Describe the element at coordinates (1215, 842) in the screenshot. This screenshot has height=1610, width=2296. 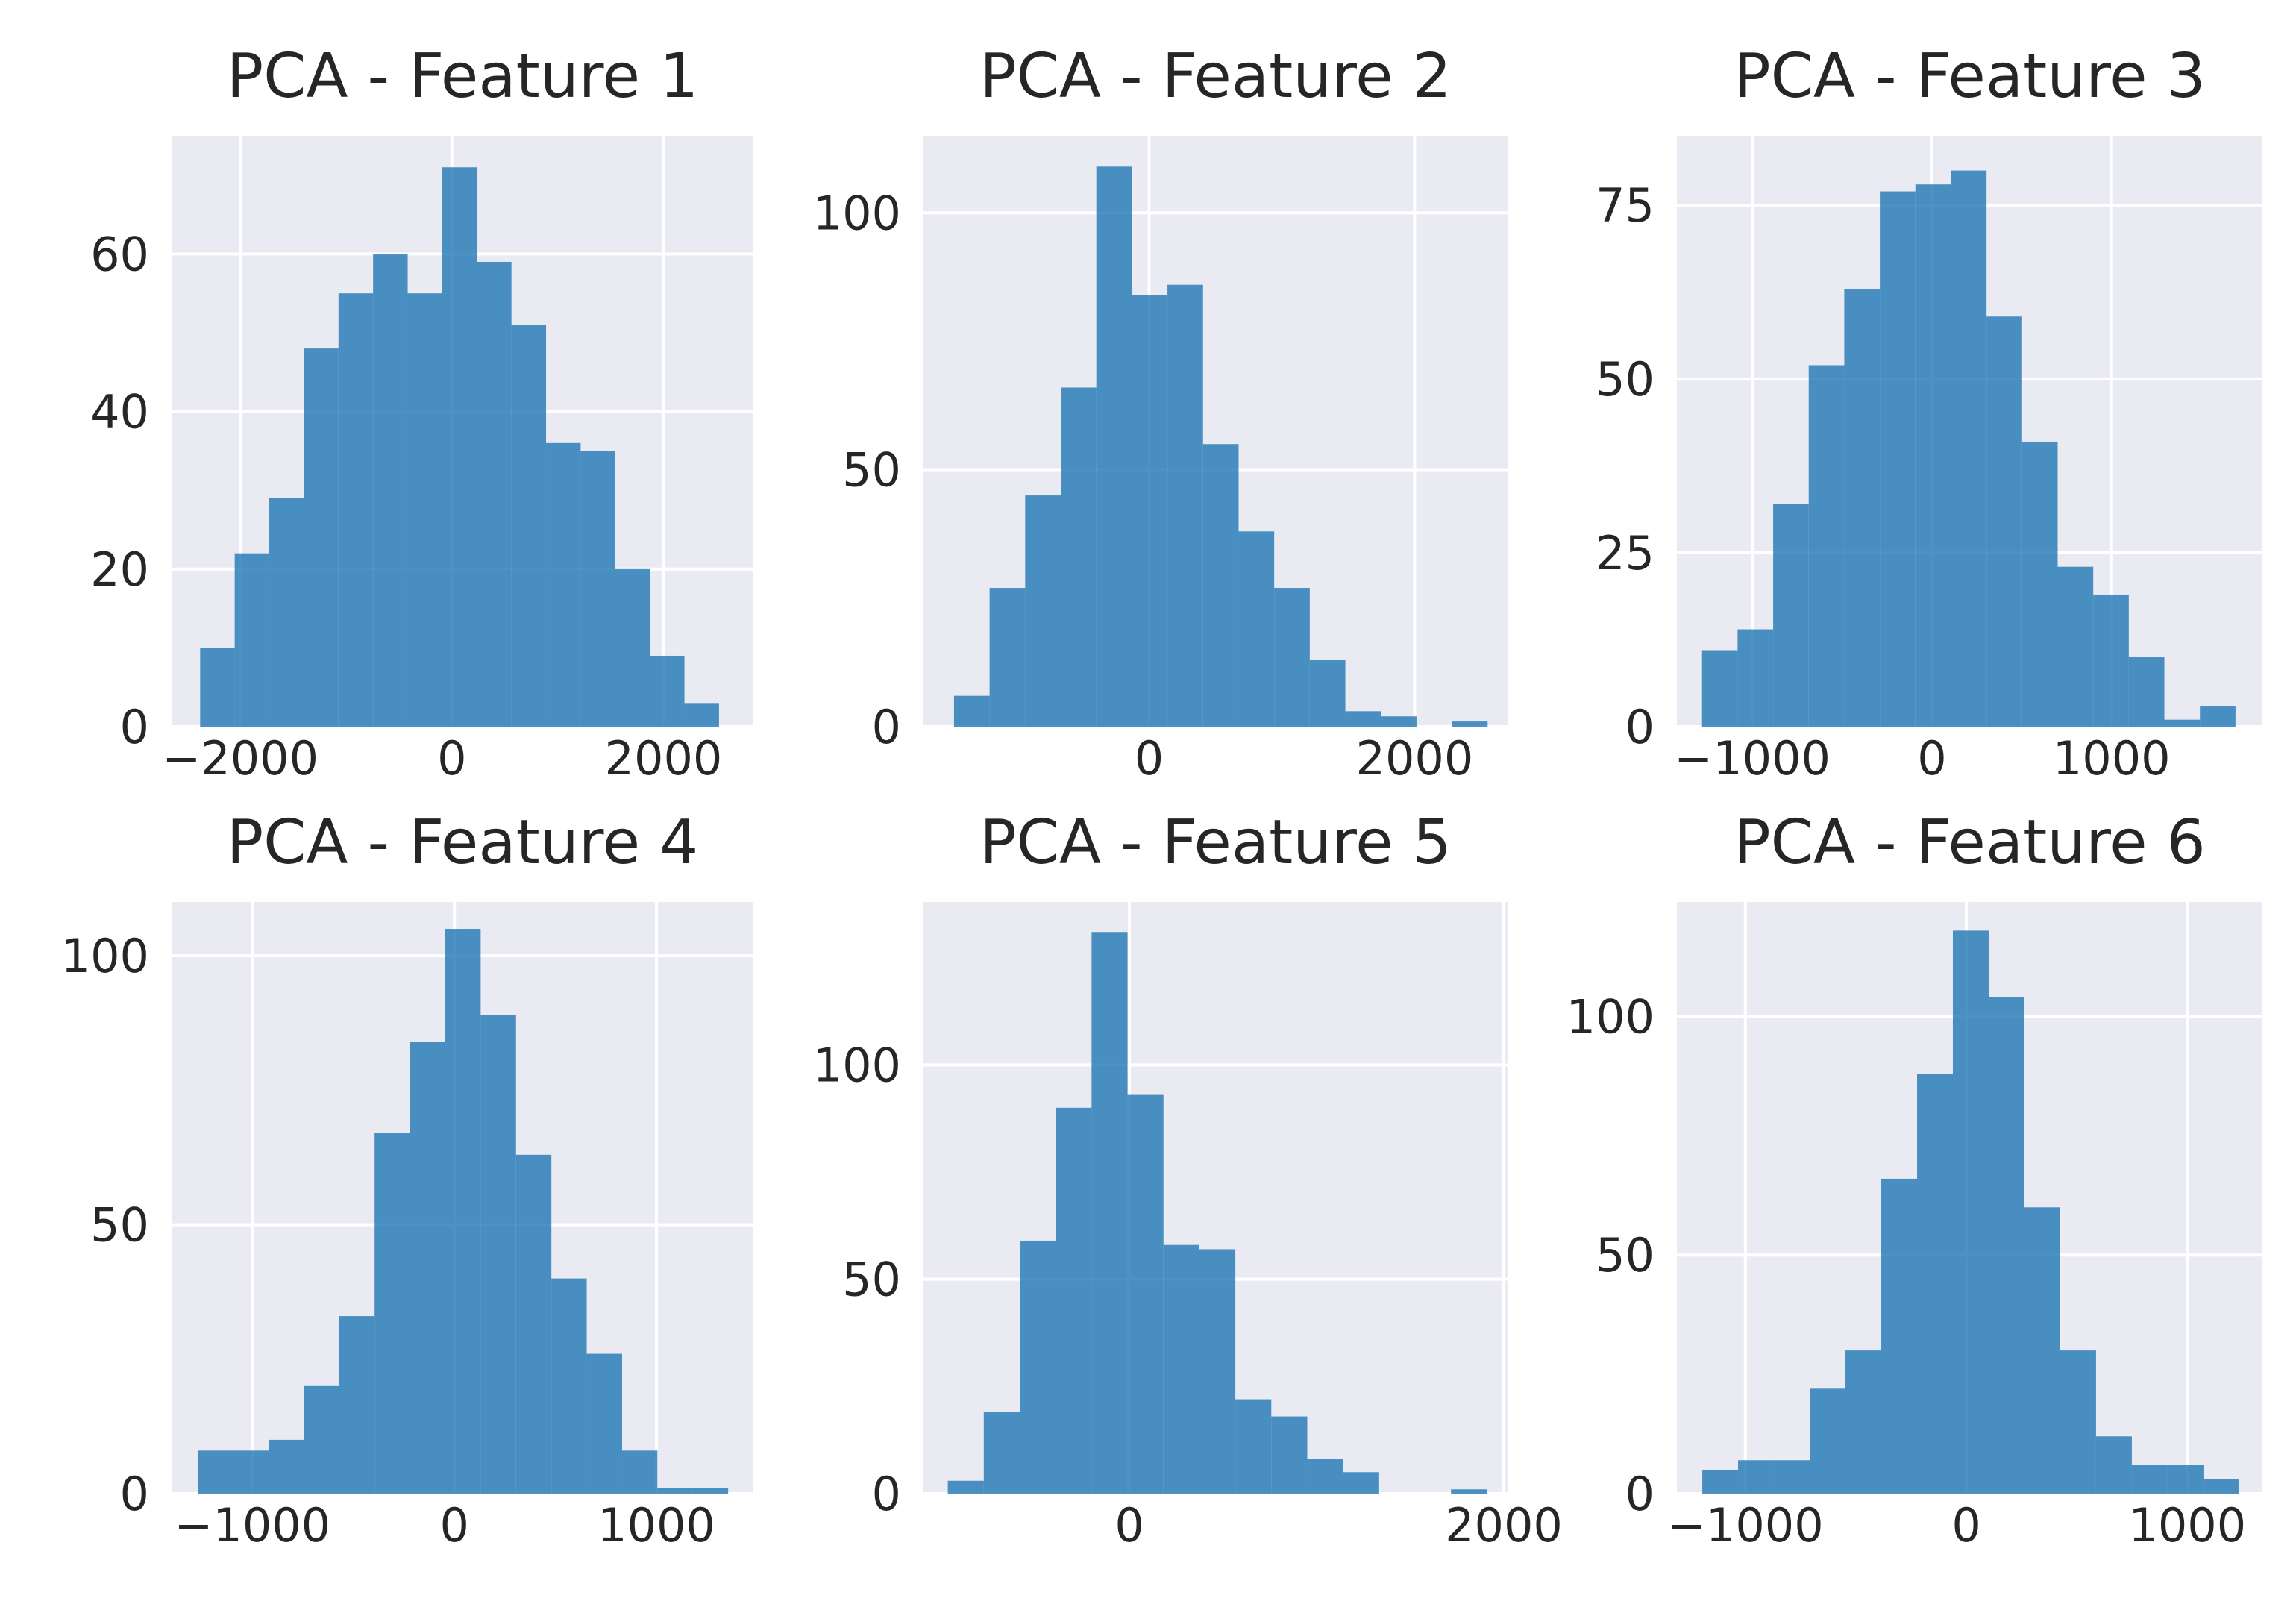
I see `subplot-title: PCA - Feature 5` at that location.